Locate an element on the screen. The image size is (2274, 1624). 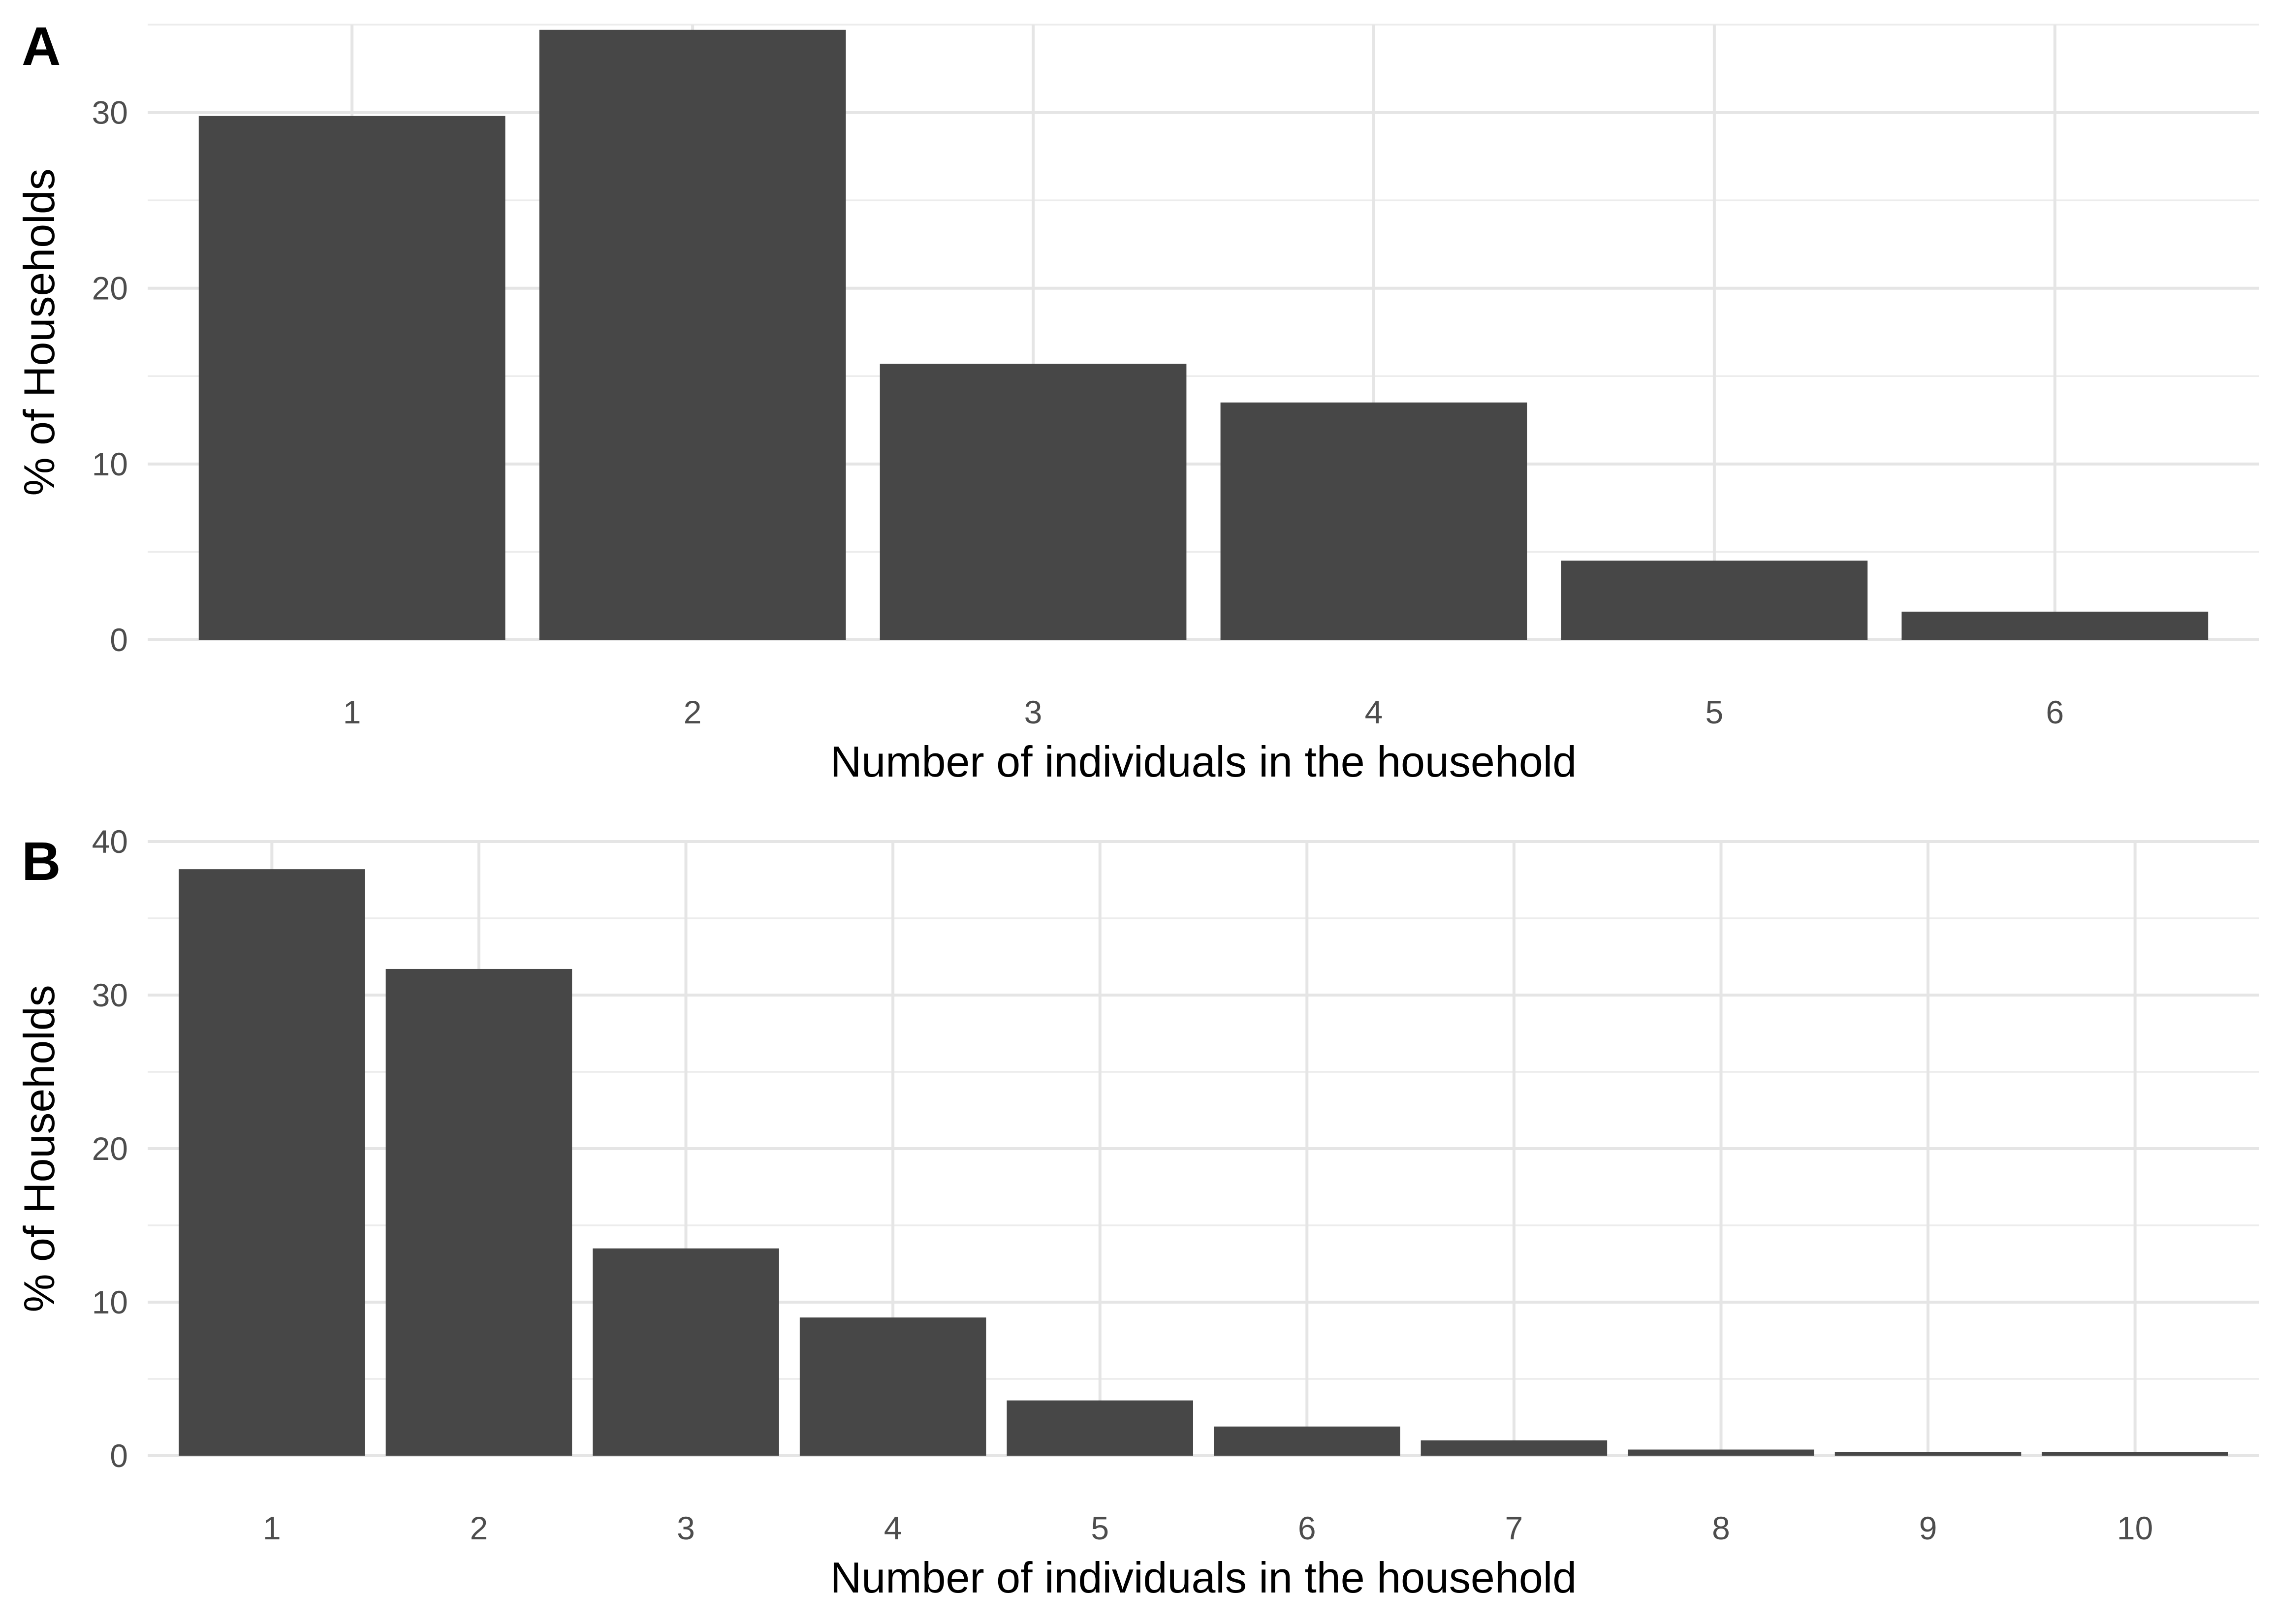
panel-letter: B is located at coordinates (41, 861).